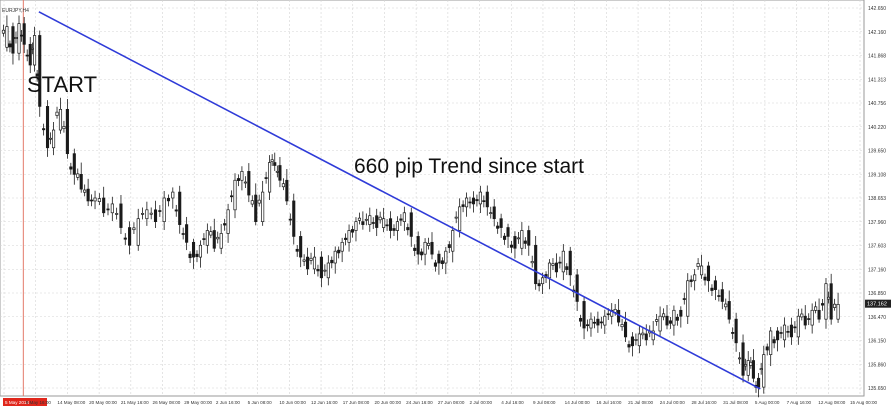 This screenshot has height=414, width=892. I want to click on x-tick-label: 10 Jun 00:00, so click(292, 402).